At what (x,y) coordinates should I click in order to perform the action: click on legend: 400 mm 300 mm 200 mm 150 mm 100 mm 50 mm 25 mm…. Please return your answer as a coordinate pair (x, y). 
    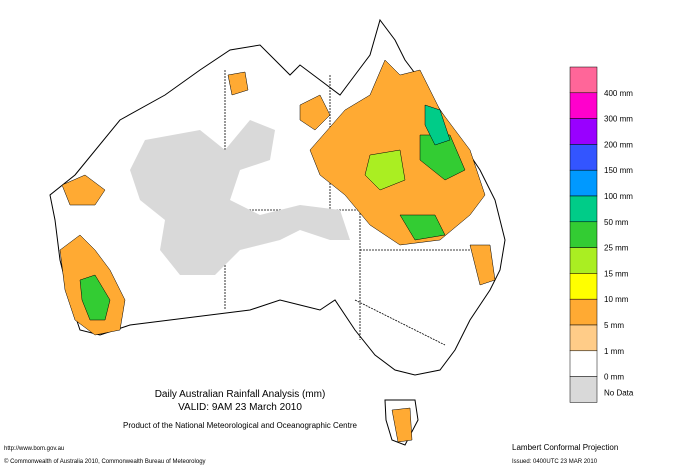
    Looking at the image, I should click on (601, 234).